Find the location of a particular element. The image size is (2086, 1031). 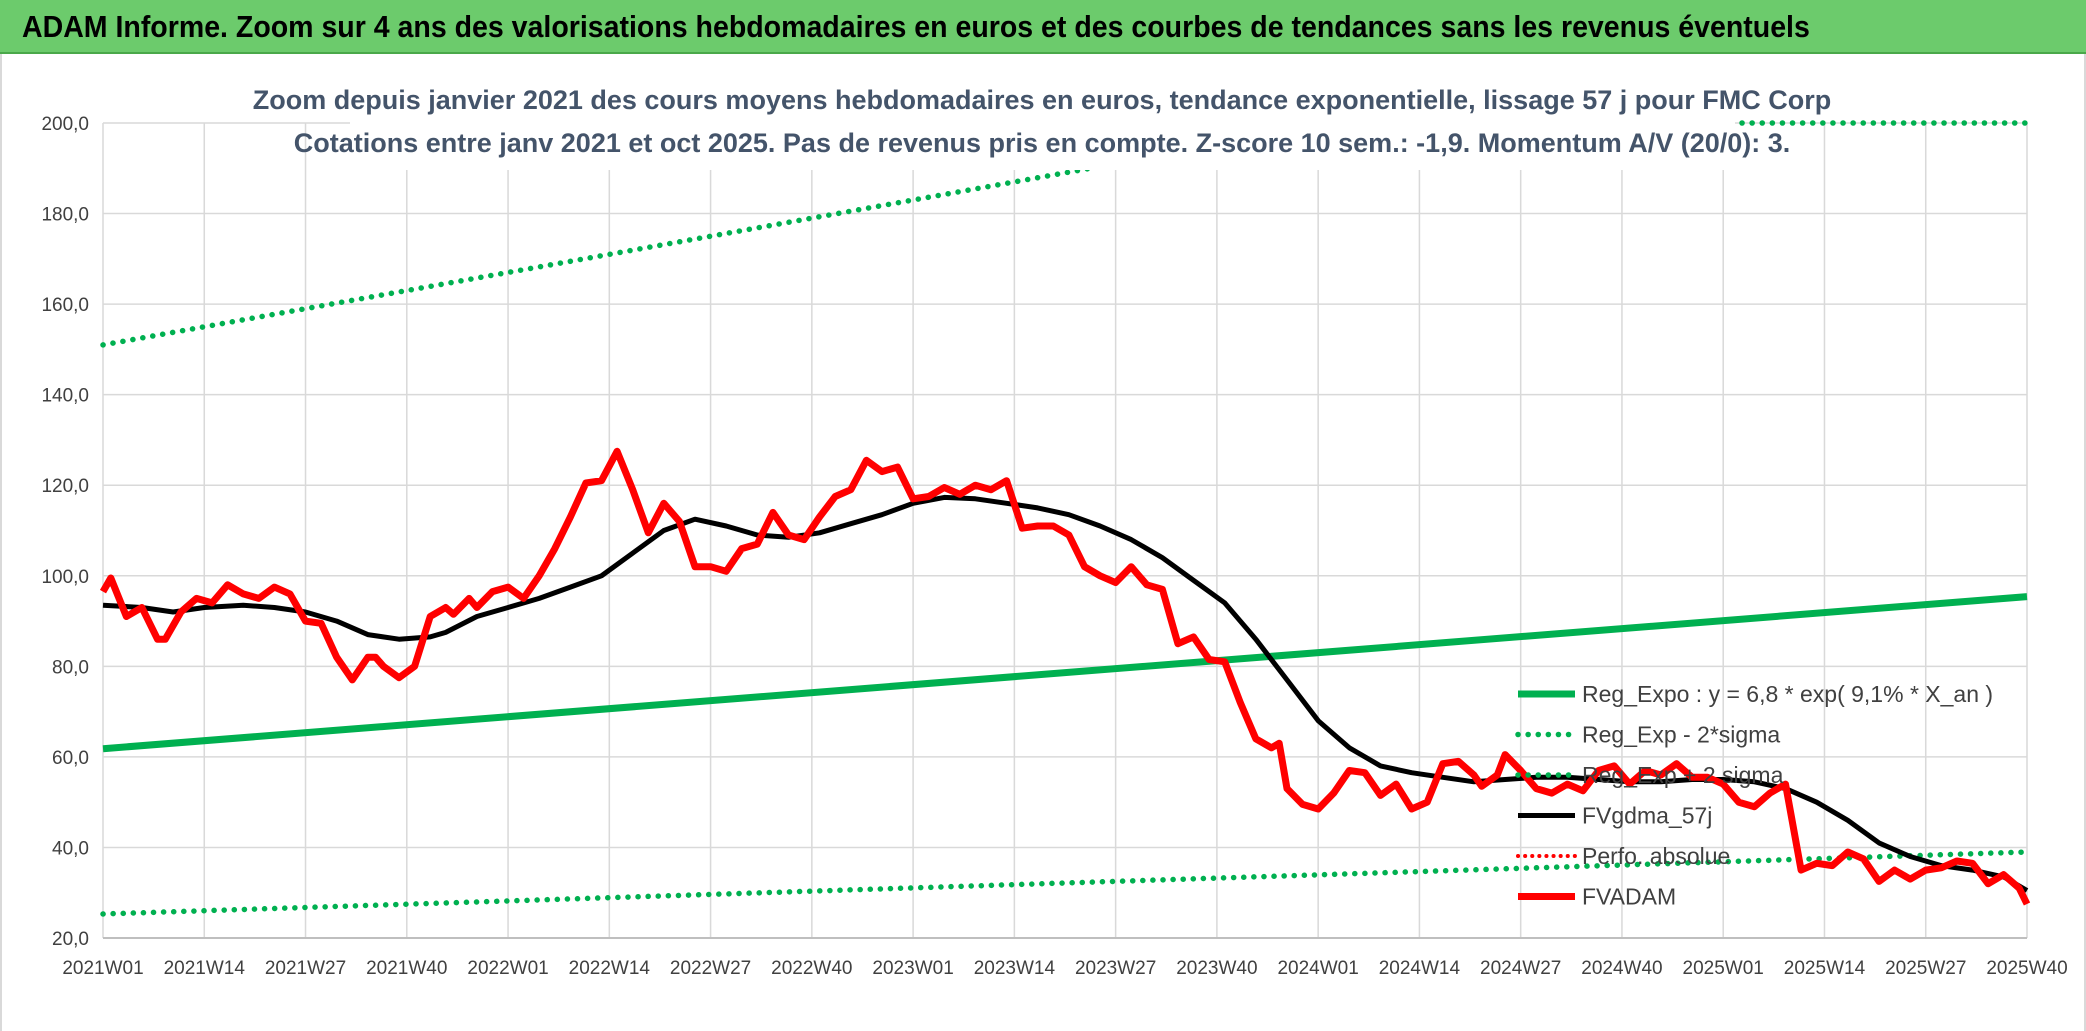

title-background is located at coordinates (1042, 124).